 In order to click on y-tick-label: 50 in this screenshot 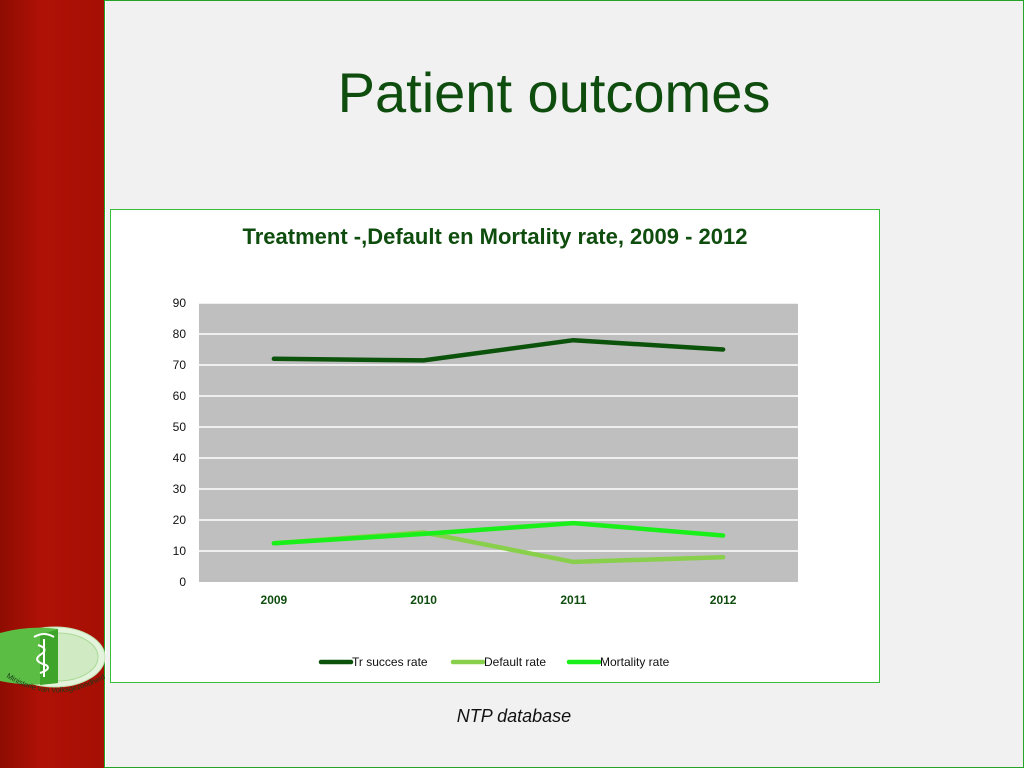, I will do `click(180, 427)`.